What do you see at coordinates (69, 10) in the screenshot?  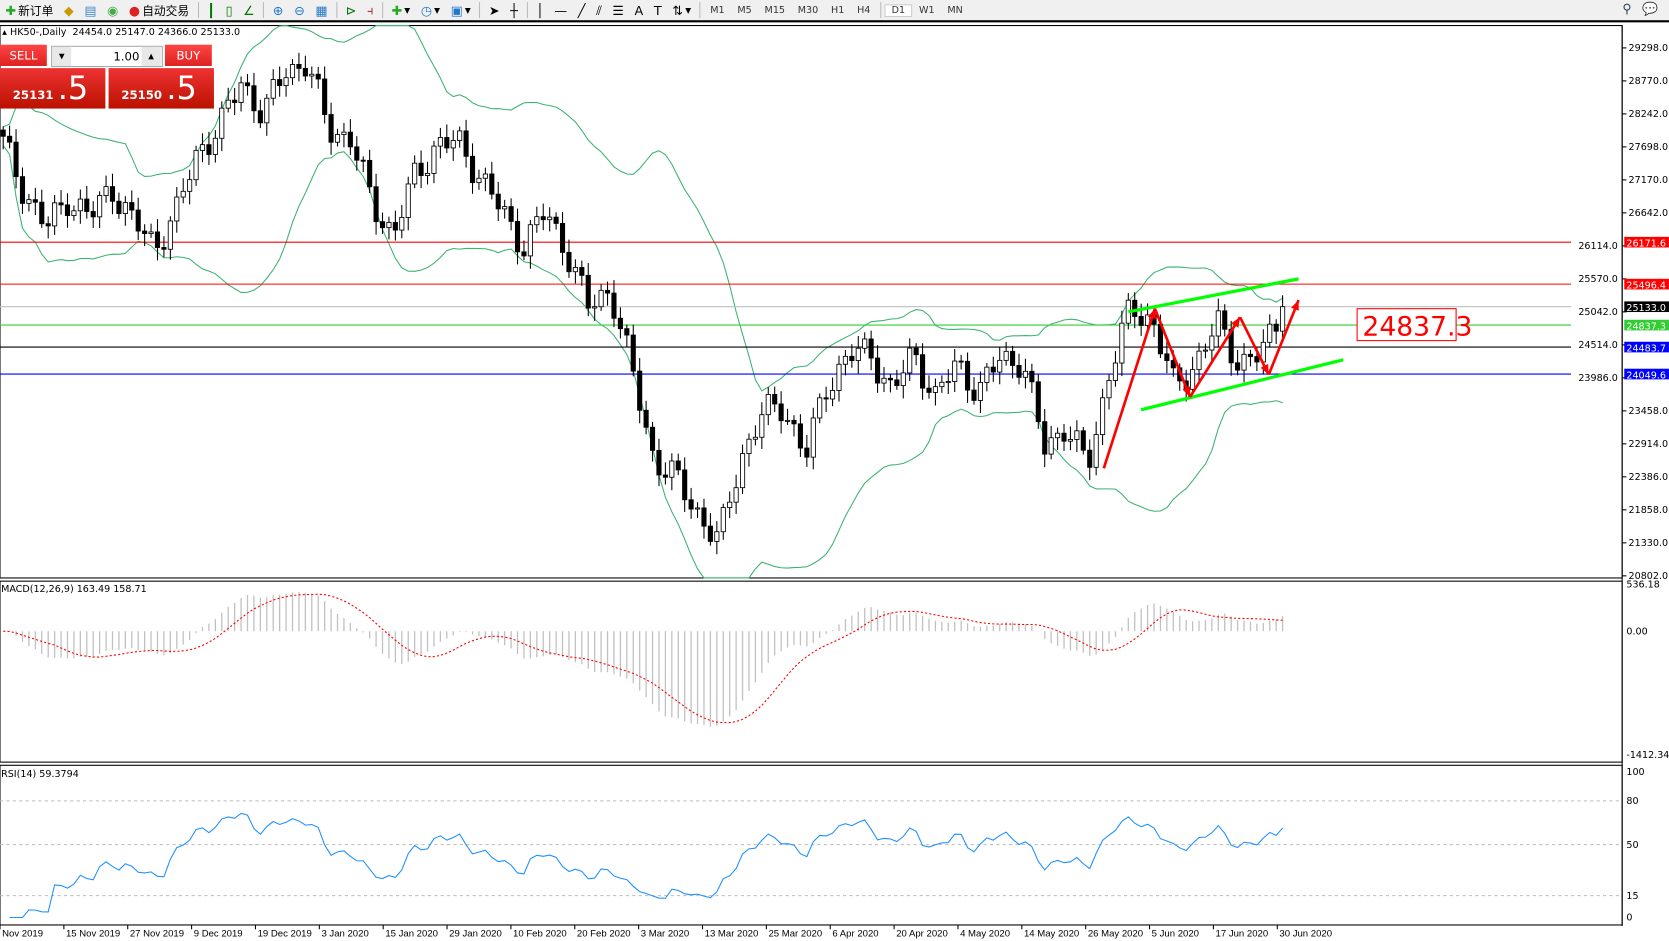 I see `market-watch-button: ◆` at bounding box center [69, 10].